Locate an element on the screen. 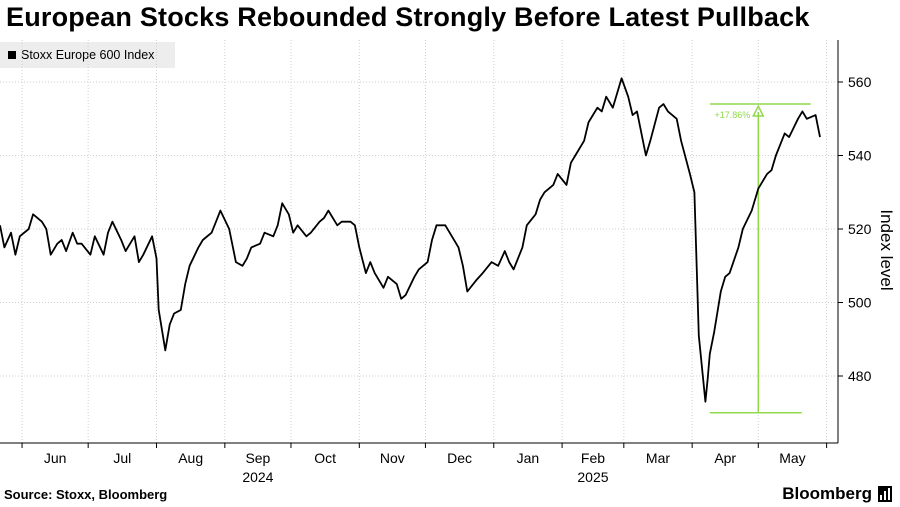  bar-chart-icon is located at coordinates (885, 494).